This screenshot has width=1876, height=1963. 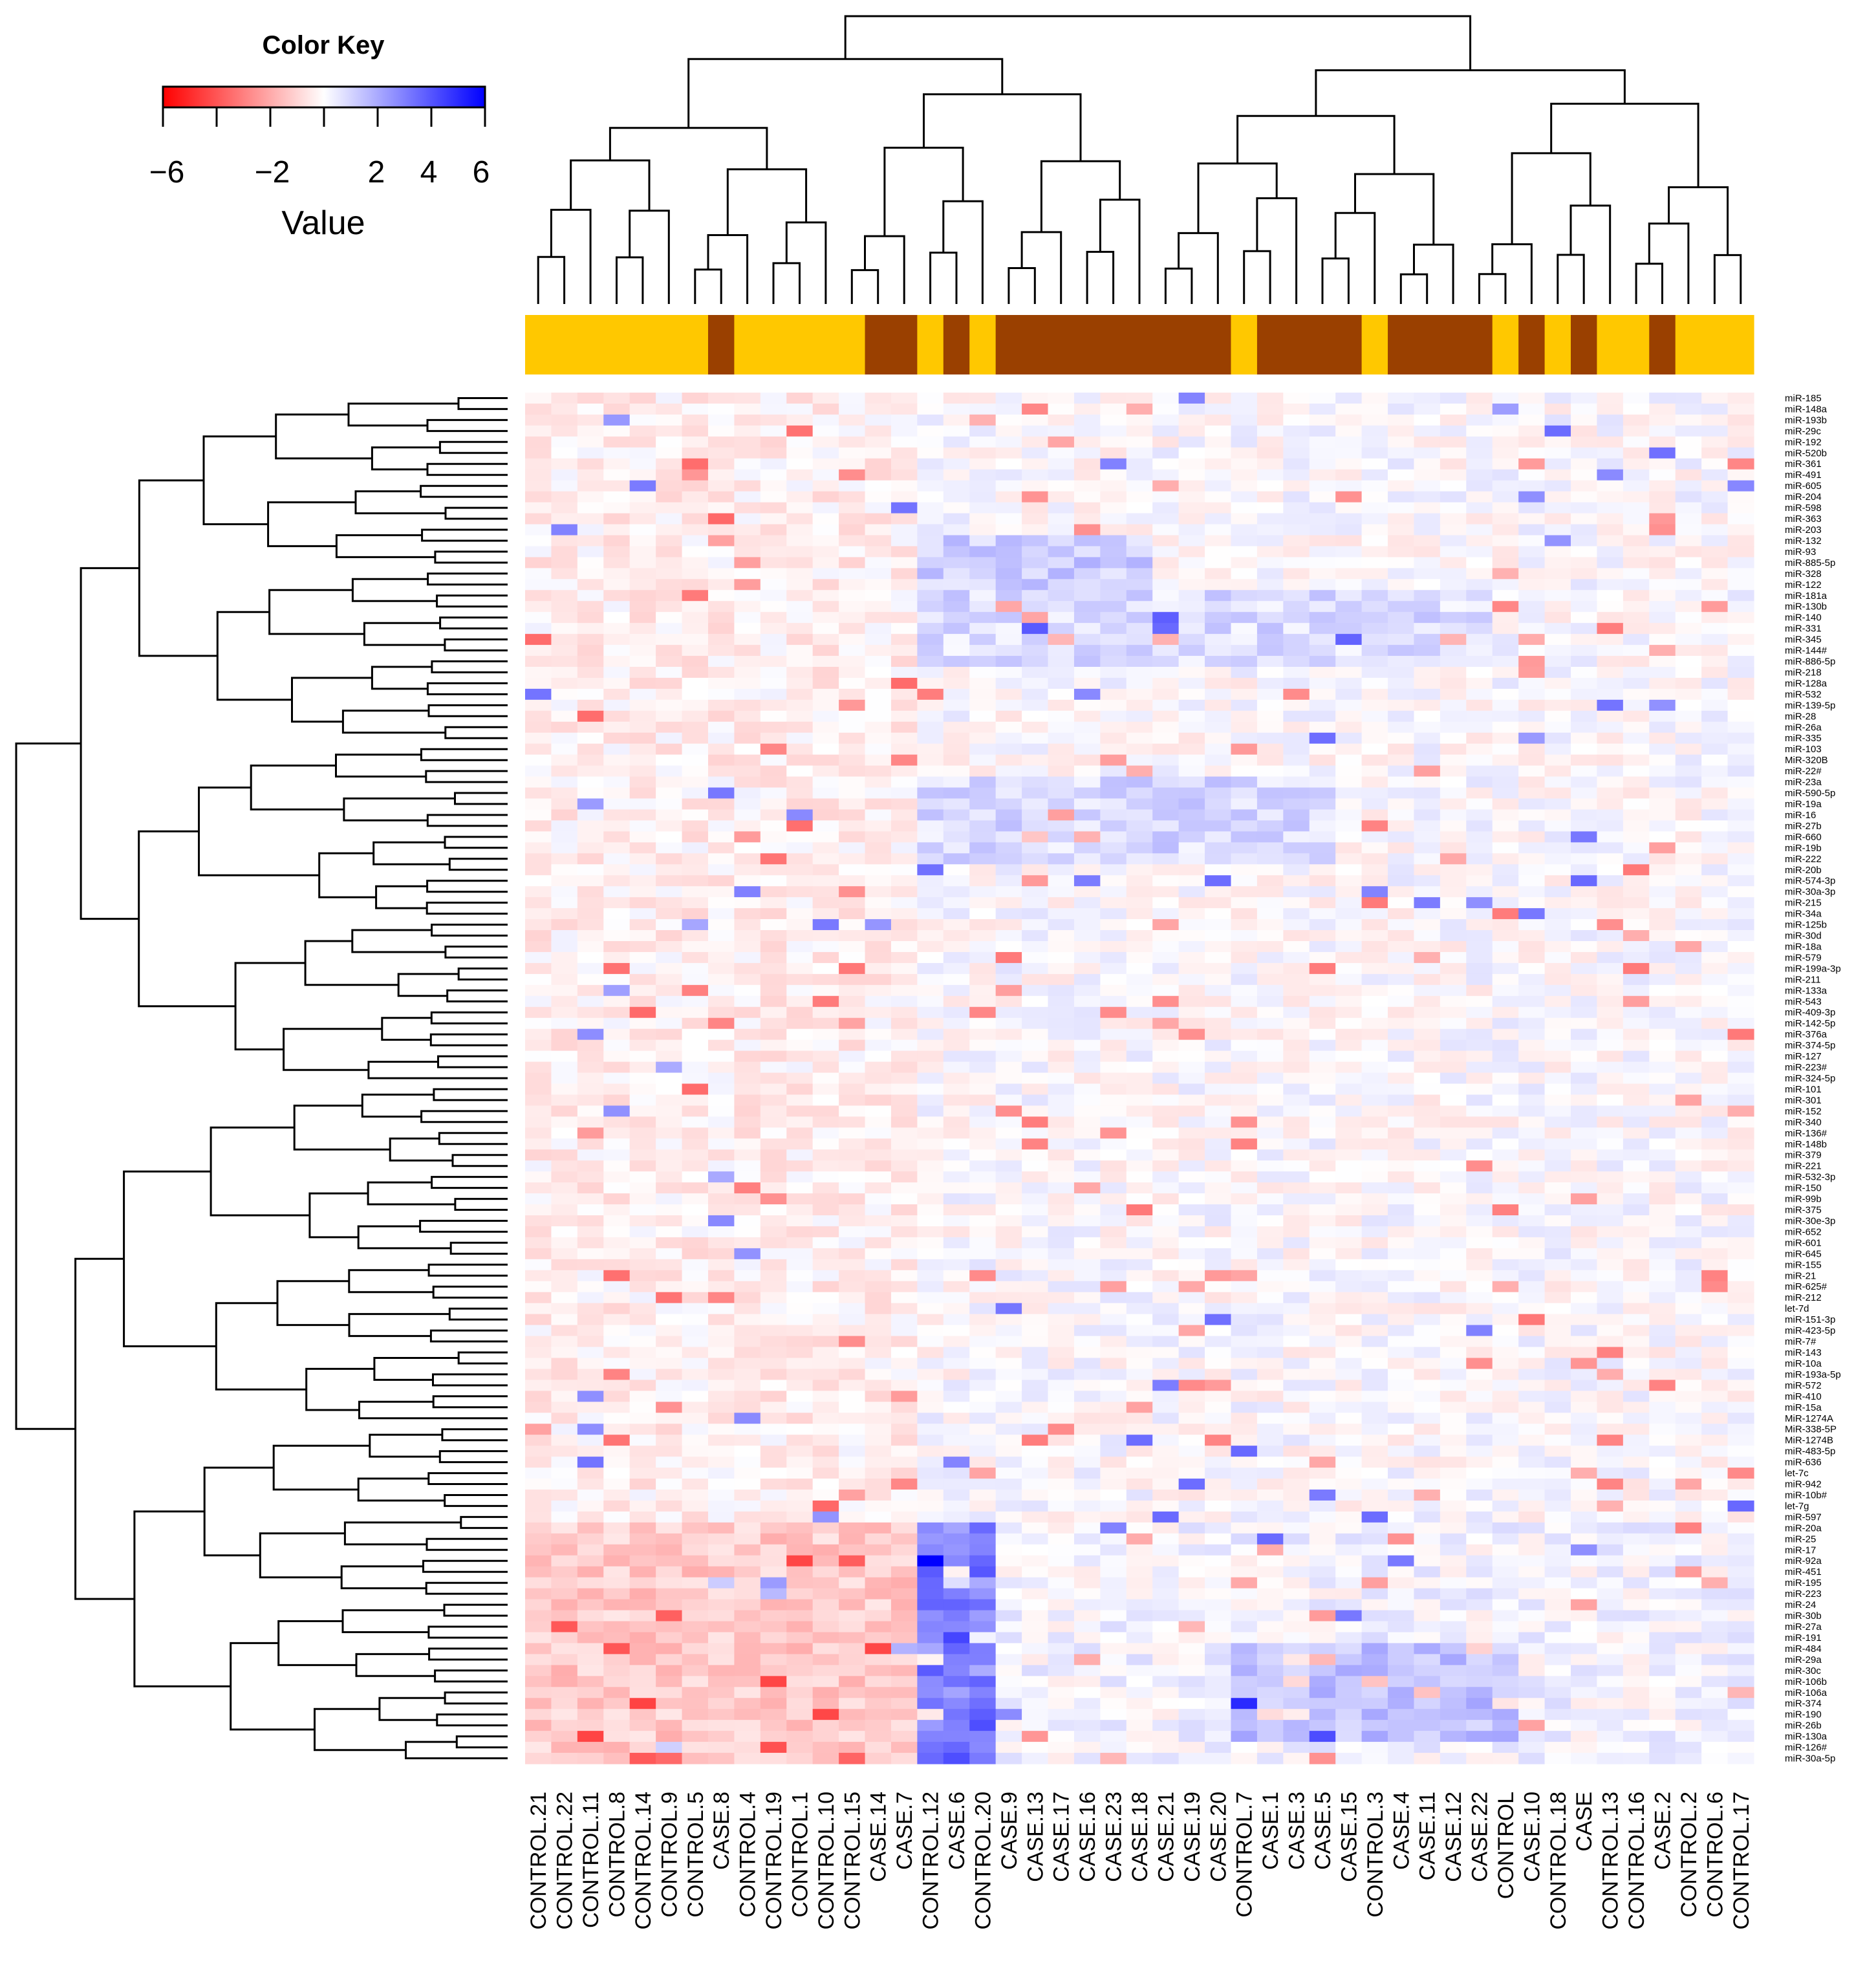 I want to click on group-color-cell, so click(x=773, y=344).